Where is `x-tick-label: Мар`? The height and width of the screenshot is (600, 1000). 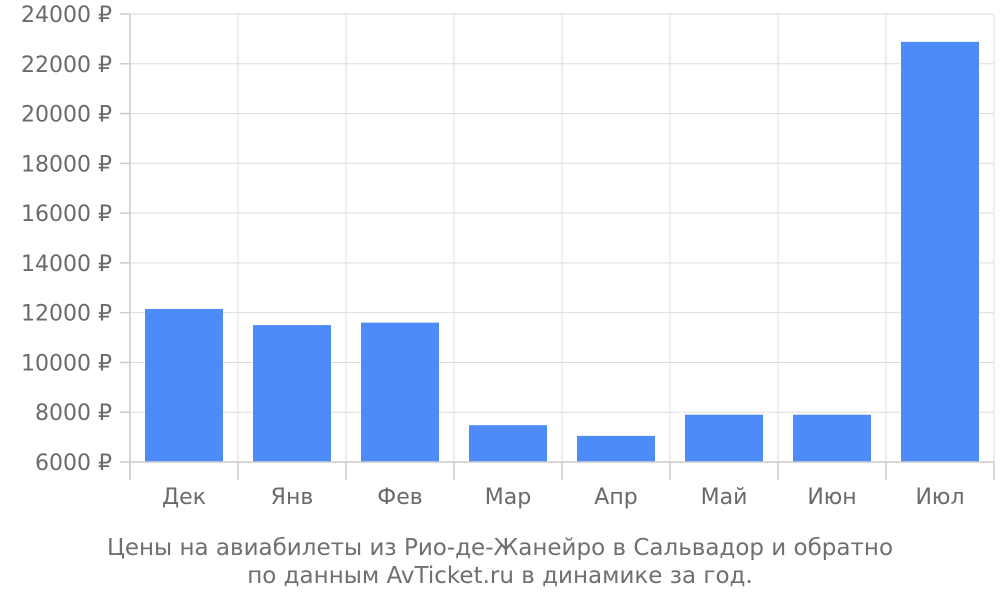 x-tick-label: Мар is located at coordinates (508, 497).